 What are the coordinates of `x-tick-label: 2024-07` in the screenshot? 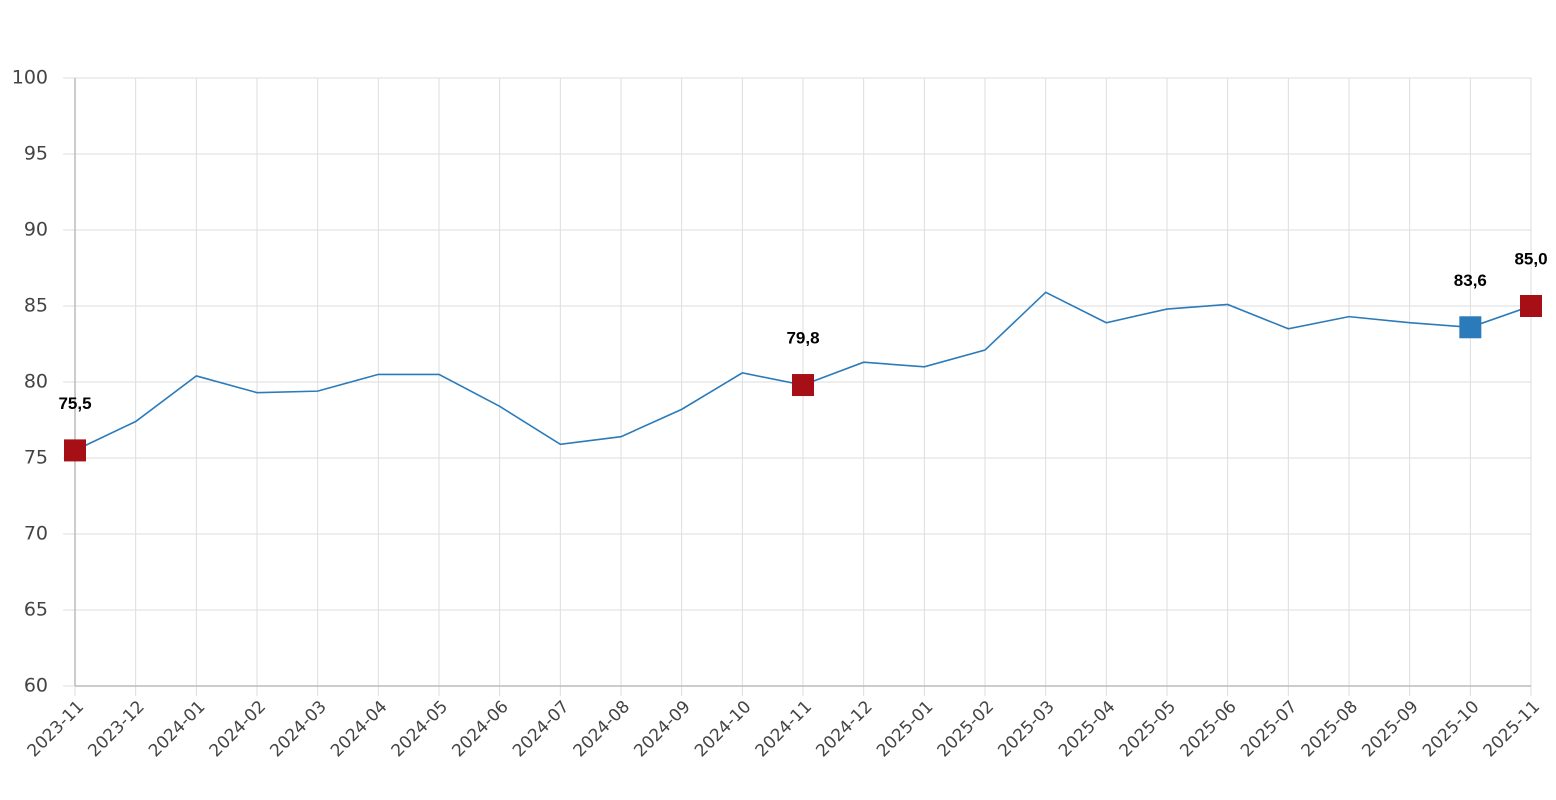 It's located at (541, 729).